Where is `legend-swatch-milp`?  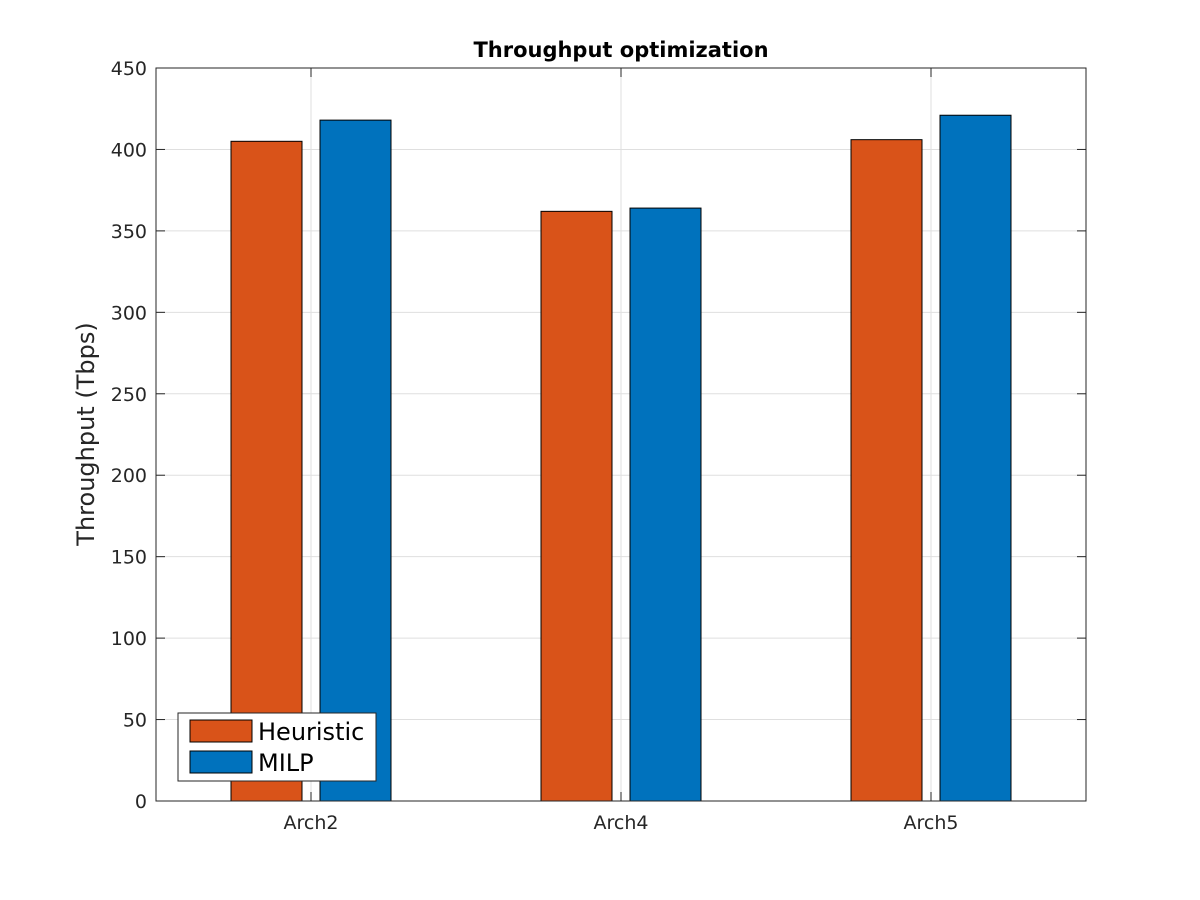
legend-swatch-milp is located at coordinates (221, 762).